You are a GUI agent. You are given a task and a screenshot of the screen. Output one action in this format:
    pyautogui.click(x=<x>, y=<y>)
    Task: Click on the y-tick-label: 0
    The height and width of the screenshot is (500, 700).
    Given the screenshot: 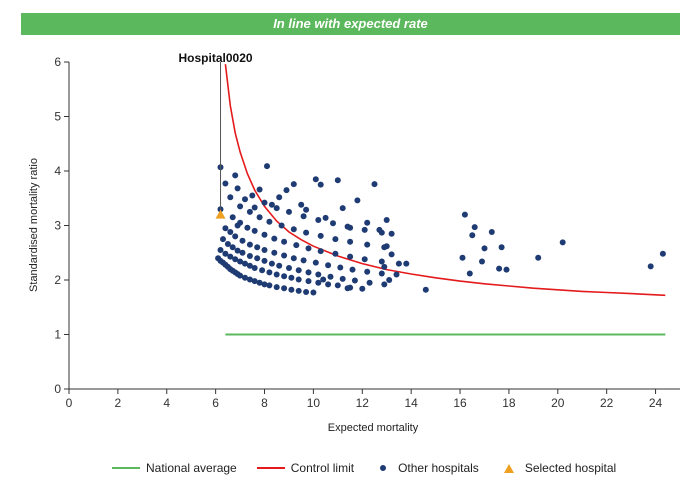 What is the action you would take?
    pyautogui.click(x=57, y=389)
    